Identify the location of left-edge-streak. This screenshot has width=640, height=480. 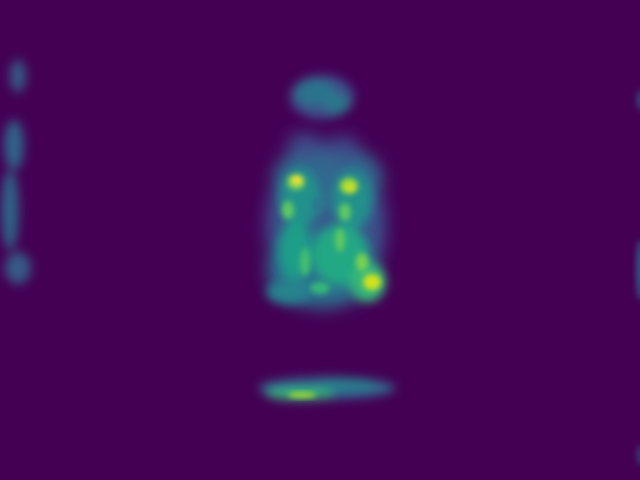
(16, 172).